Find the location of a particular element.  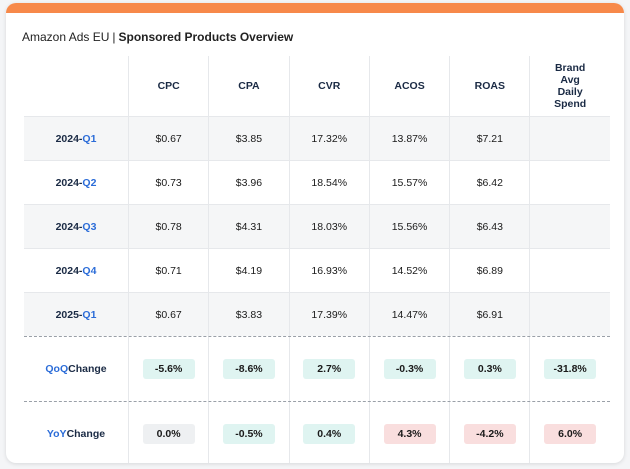

title-report: Sponsored Products Overview is located at coordinates (206, 37).